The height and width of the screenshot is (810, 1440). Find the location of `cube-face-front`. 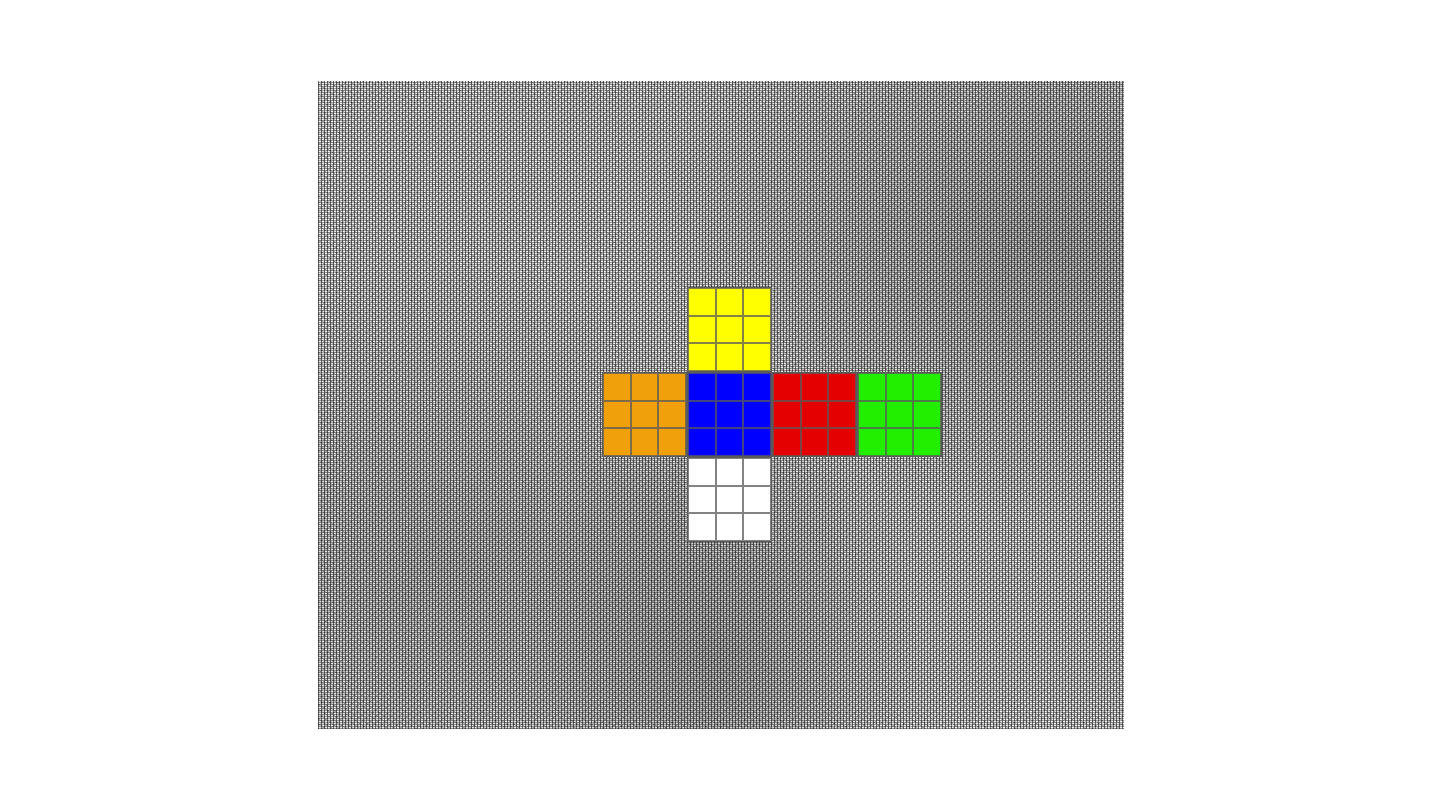

cube-face-front is located at coordinates (729, 414).